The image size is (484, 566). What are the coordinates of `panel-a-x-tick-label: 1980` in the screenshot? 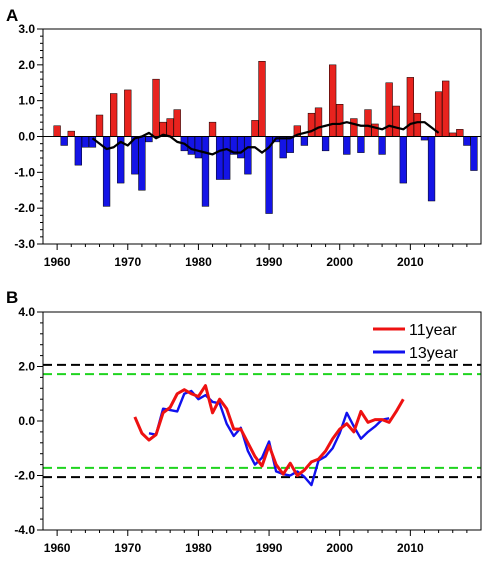 It's located at (198, 262).